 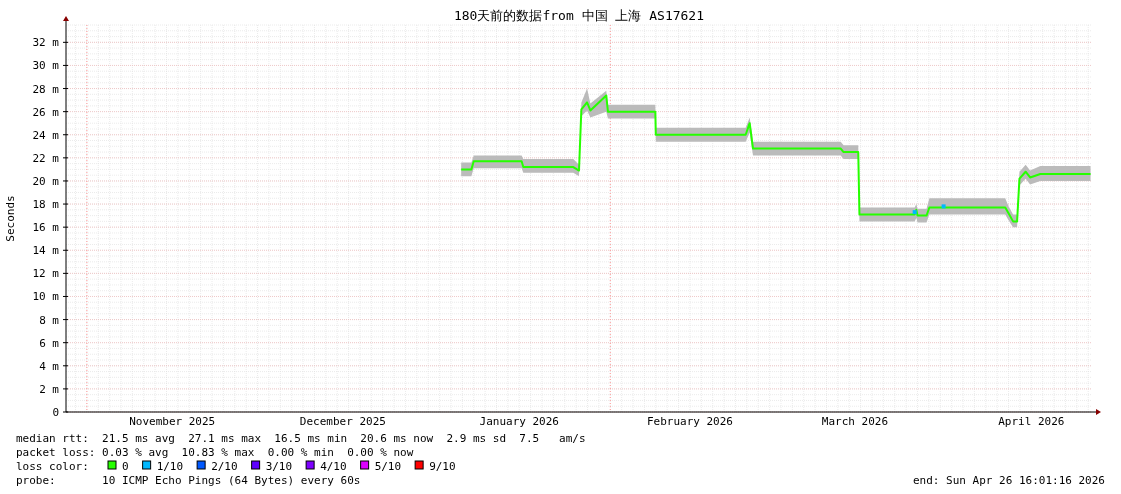 What do you see at coordinates (55, 412) in the screenshot?
I see `y-tick-label: 0` at bounding box center [55, 412].